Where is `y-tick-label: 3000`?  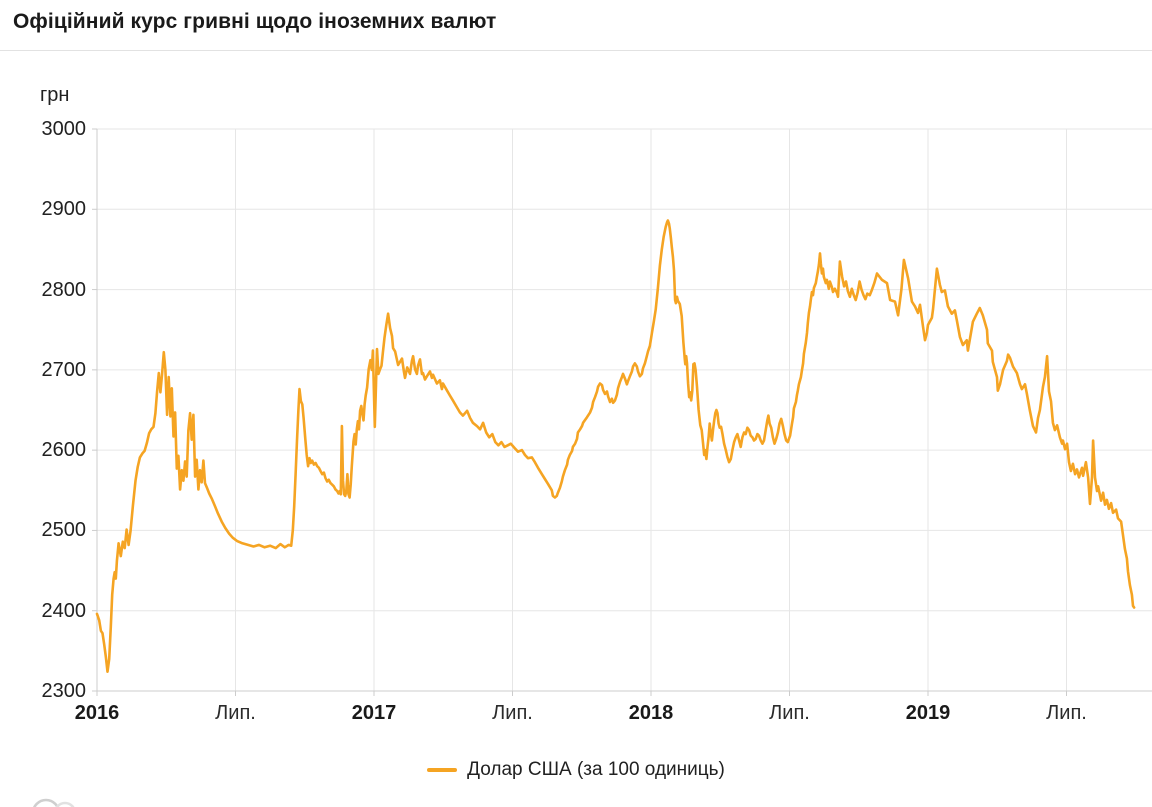
y-tick-label: 3000 is located at coordinates (64, 129).